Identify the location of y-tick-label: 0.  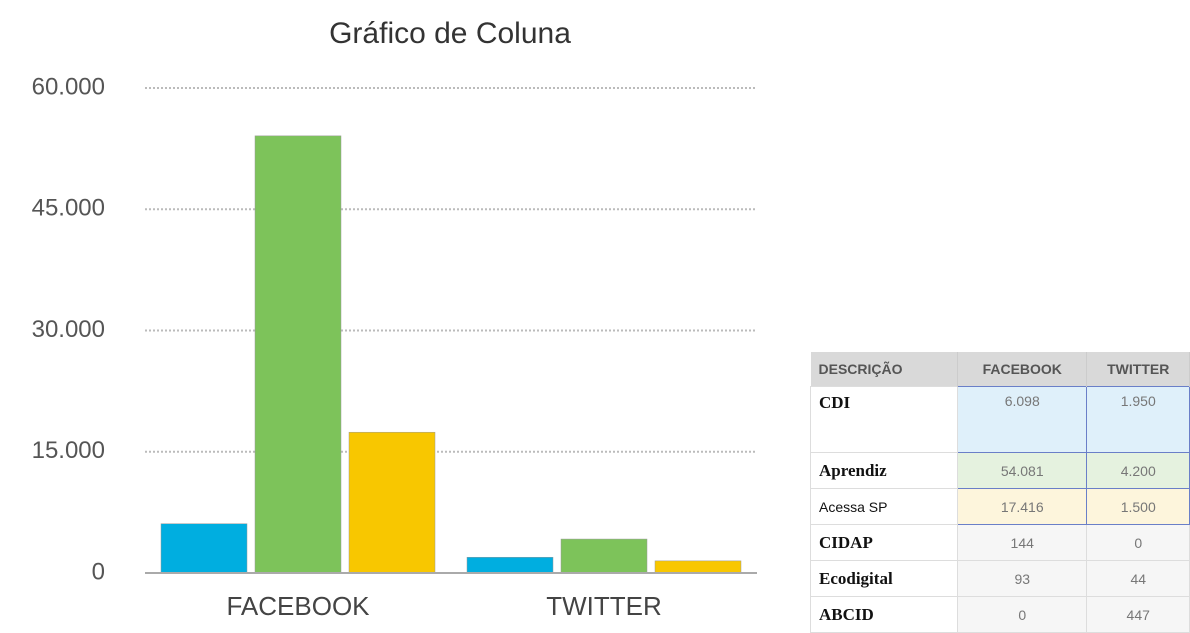
(98, 571).